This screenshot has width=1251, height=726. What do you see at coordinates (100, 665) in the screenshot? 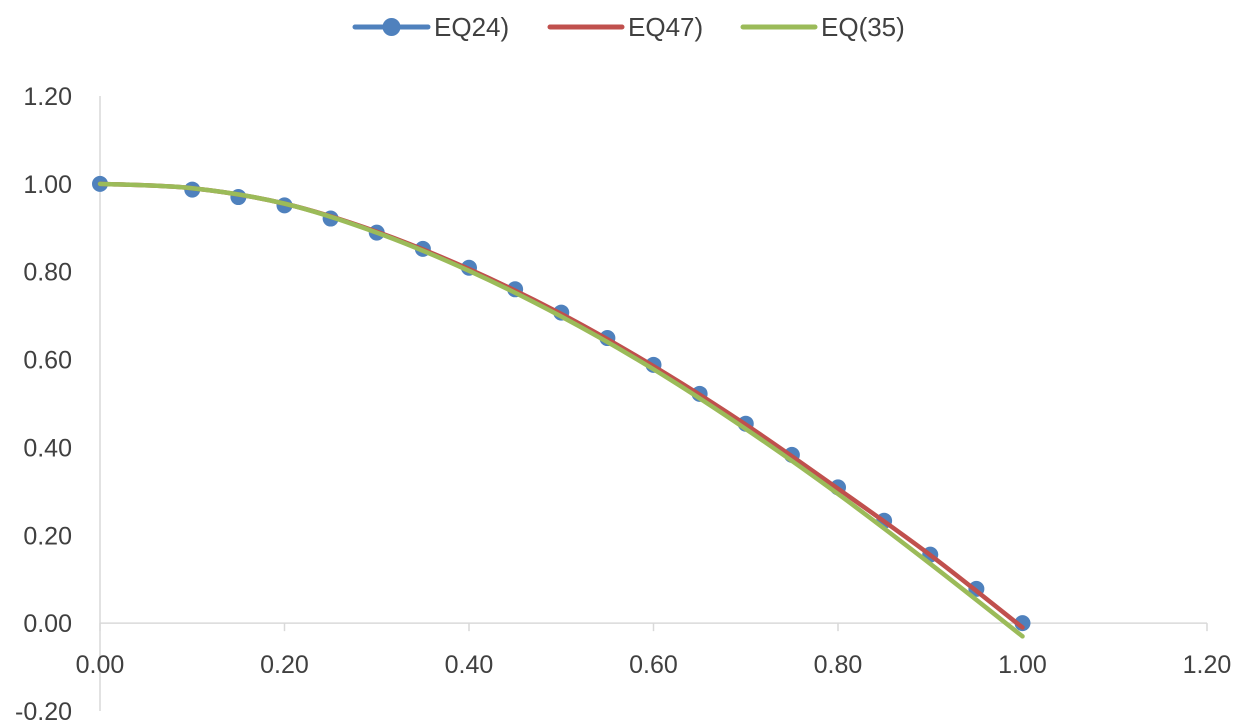
I see `x-tick-label: 0.00` at bounding box center [100, 665].